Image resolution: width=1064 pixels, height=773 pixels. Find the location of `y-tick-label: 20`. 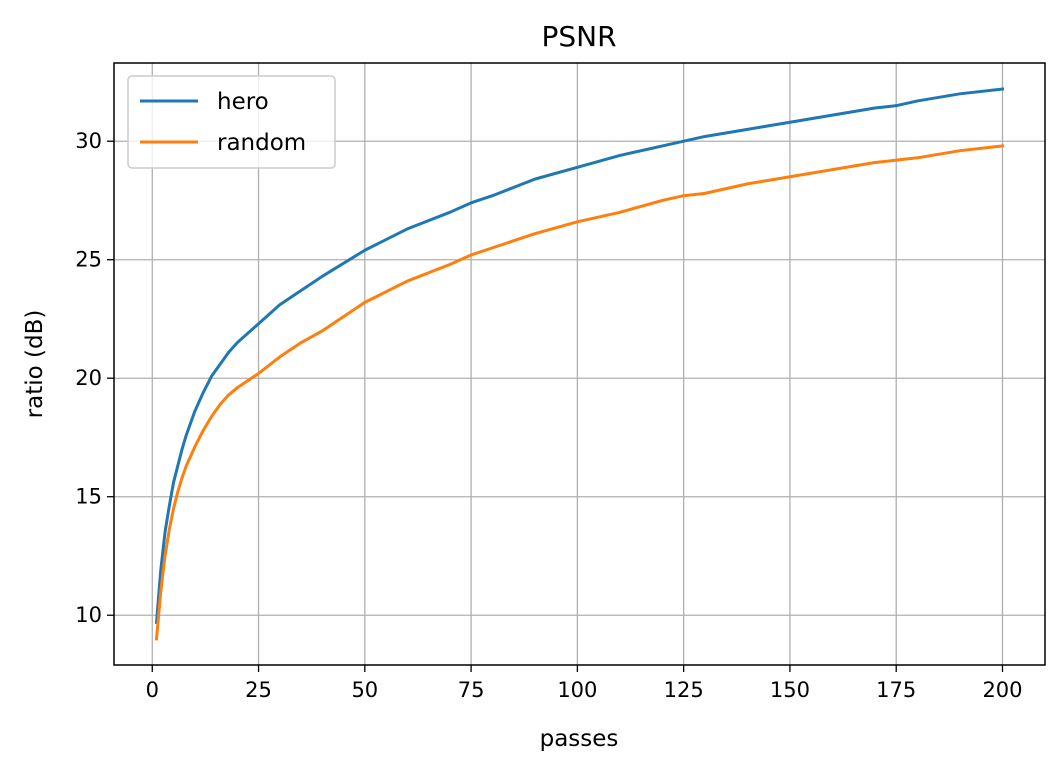

y-tick-label: 20 is located at coordinates (88, 378).